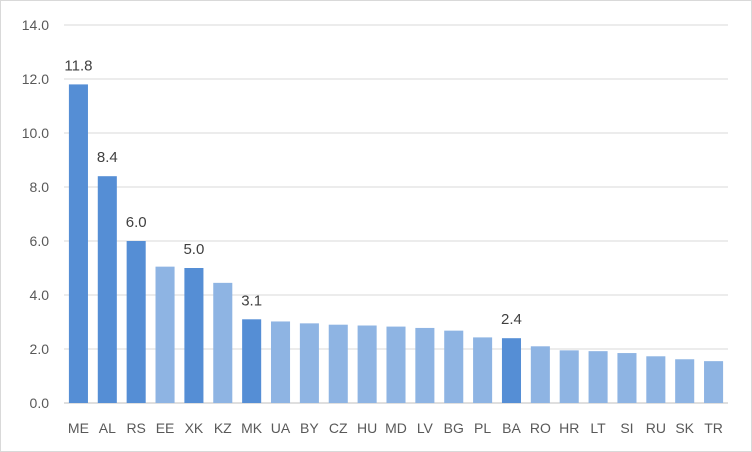  I want to click on x-tick-label: BY, so click(309, 428).